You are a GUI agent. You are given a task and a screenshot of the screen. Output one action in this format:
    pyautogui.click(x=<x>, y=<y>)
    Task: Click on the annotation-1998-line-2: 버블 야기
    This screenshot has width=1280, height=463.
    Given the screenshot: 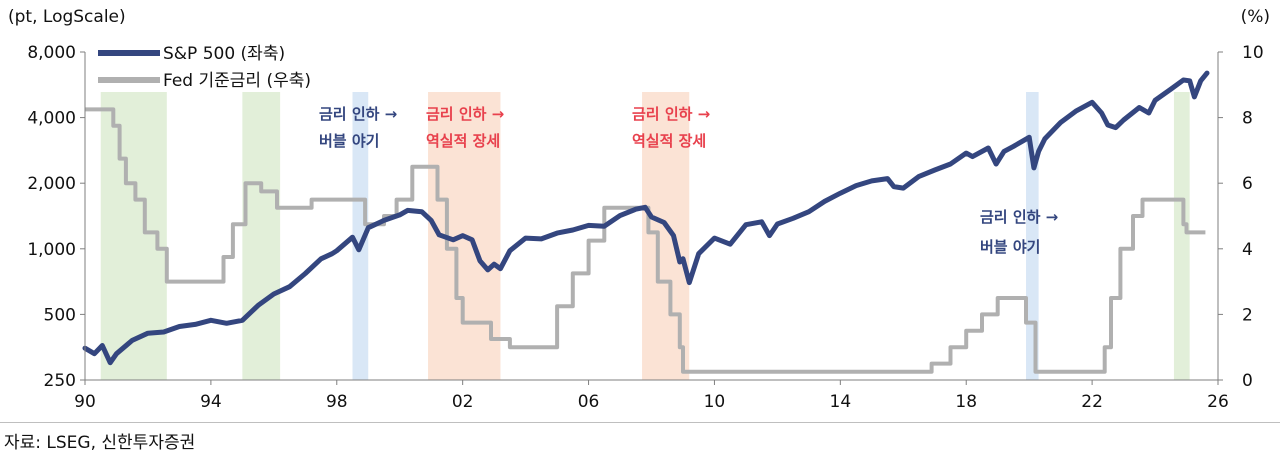 What is the action you would take?
    pyautogui.click(x=349, y=141)
    